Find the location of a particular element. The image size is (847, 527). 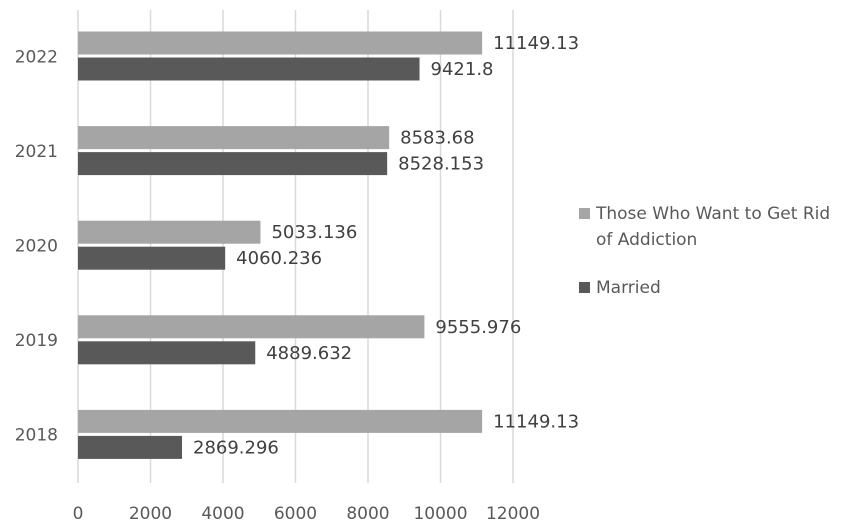

y-tick-label: 2020 is located at coordinates (36, 247).